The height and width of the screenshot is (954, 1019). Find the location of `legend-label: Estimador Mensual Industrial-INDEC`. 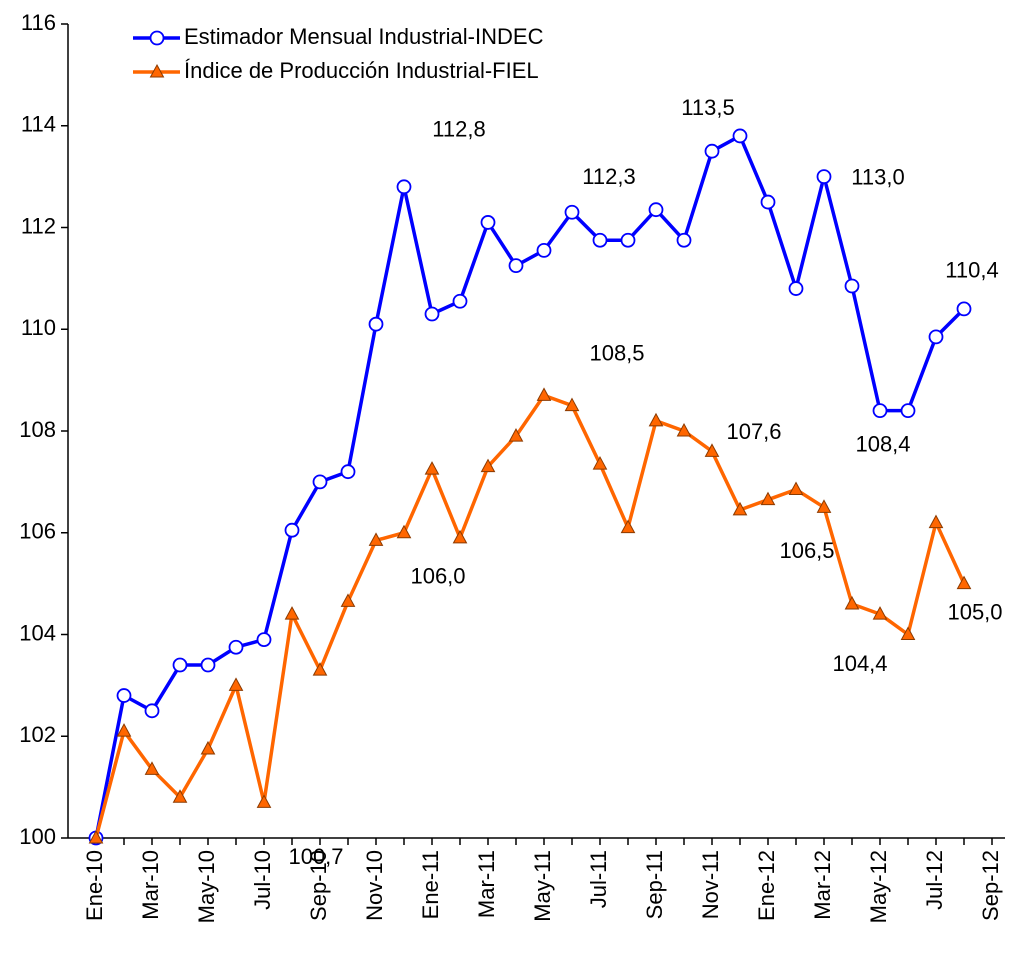

legend-label: Estimador Mensual Industrial-INDEC is located at coordinates (364, 36).